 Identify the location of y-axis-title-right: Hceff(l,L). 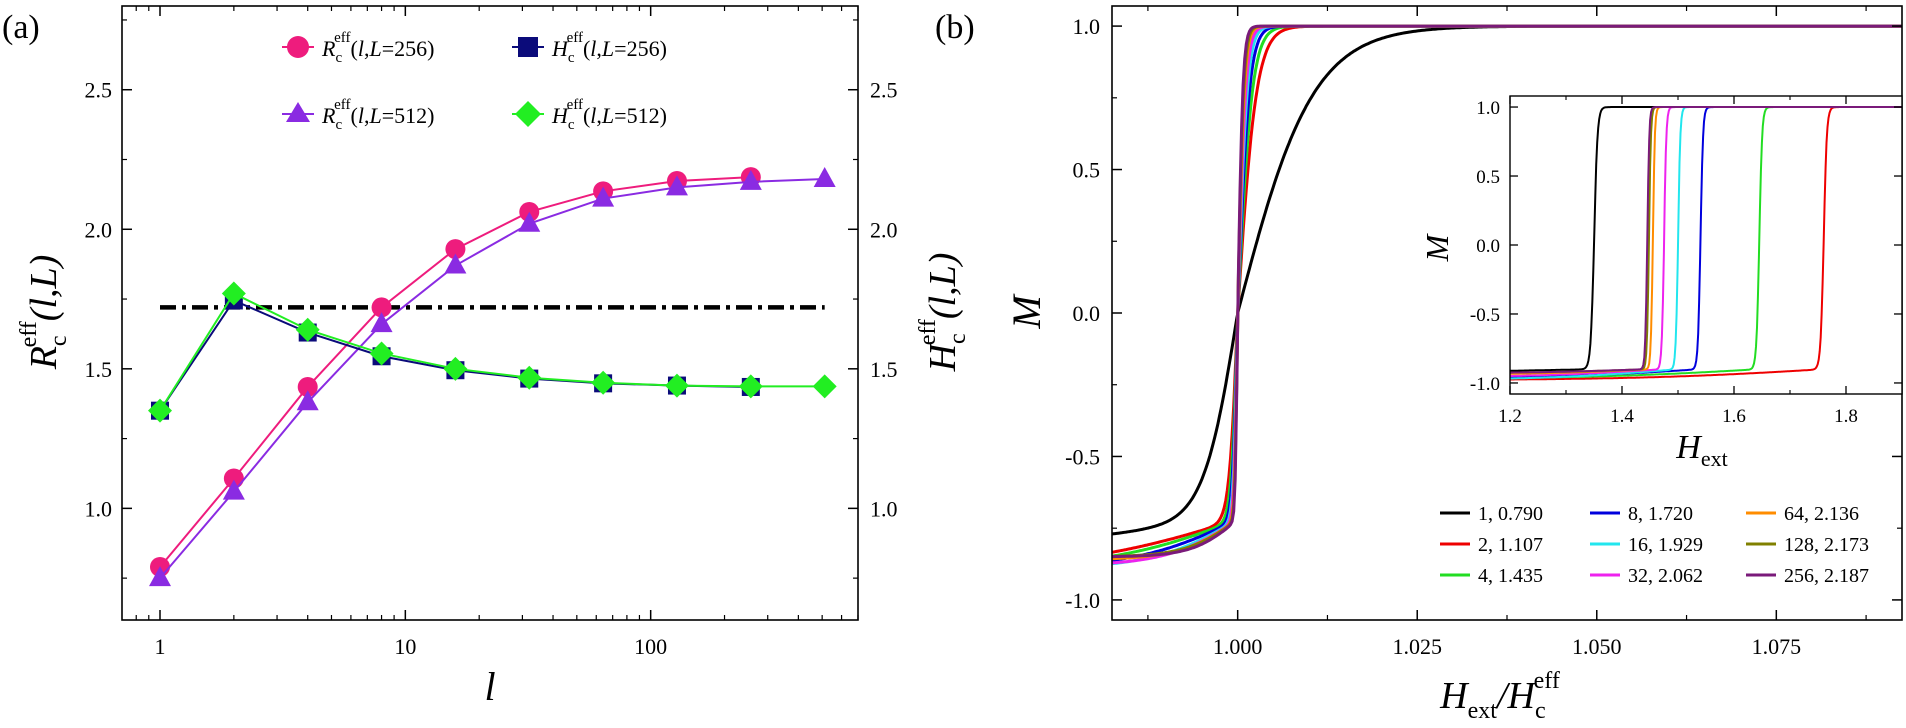
(943, 313).